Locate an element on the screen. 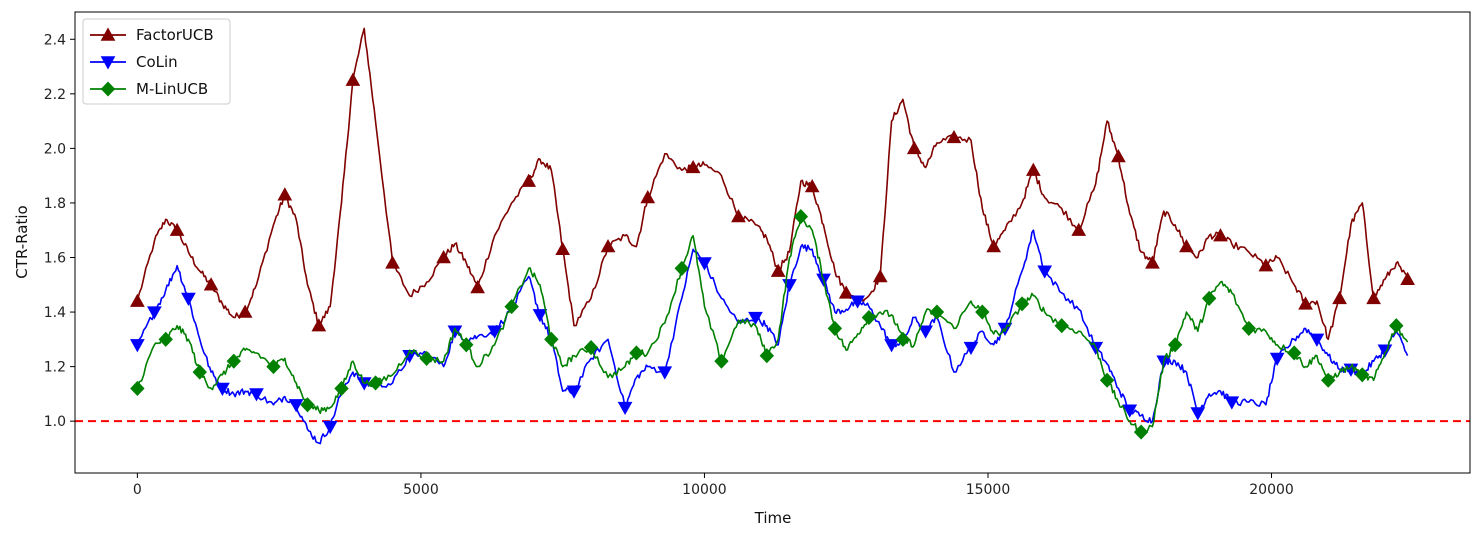  x-tick-label: 0 is located at coordinates (137, 490).